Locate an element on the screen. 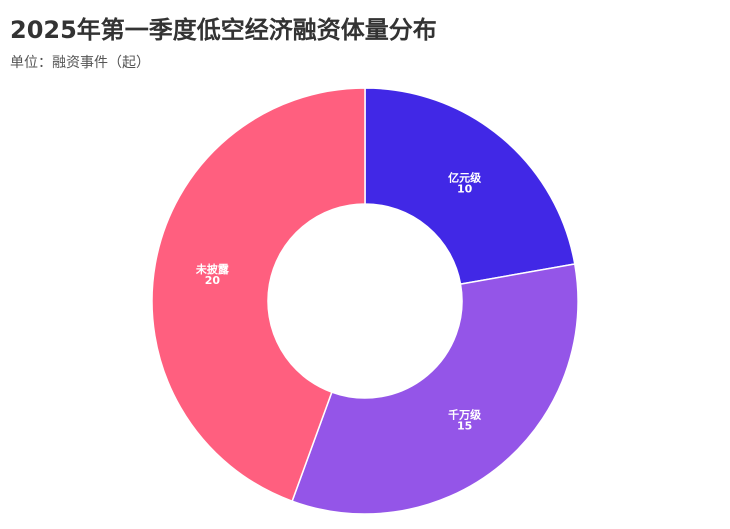 The height and width of the screenshot is (529, 730). slice-label: 亿元级 is located at coordinates (465, 177).